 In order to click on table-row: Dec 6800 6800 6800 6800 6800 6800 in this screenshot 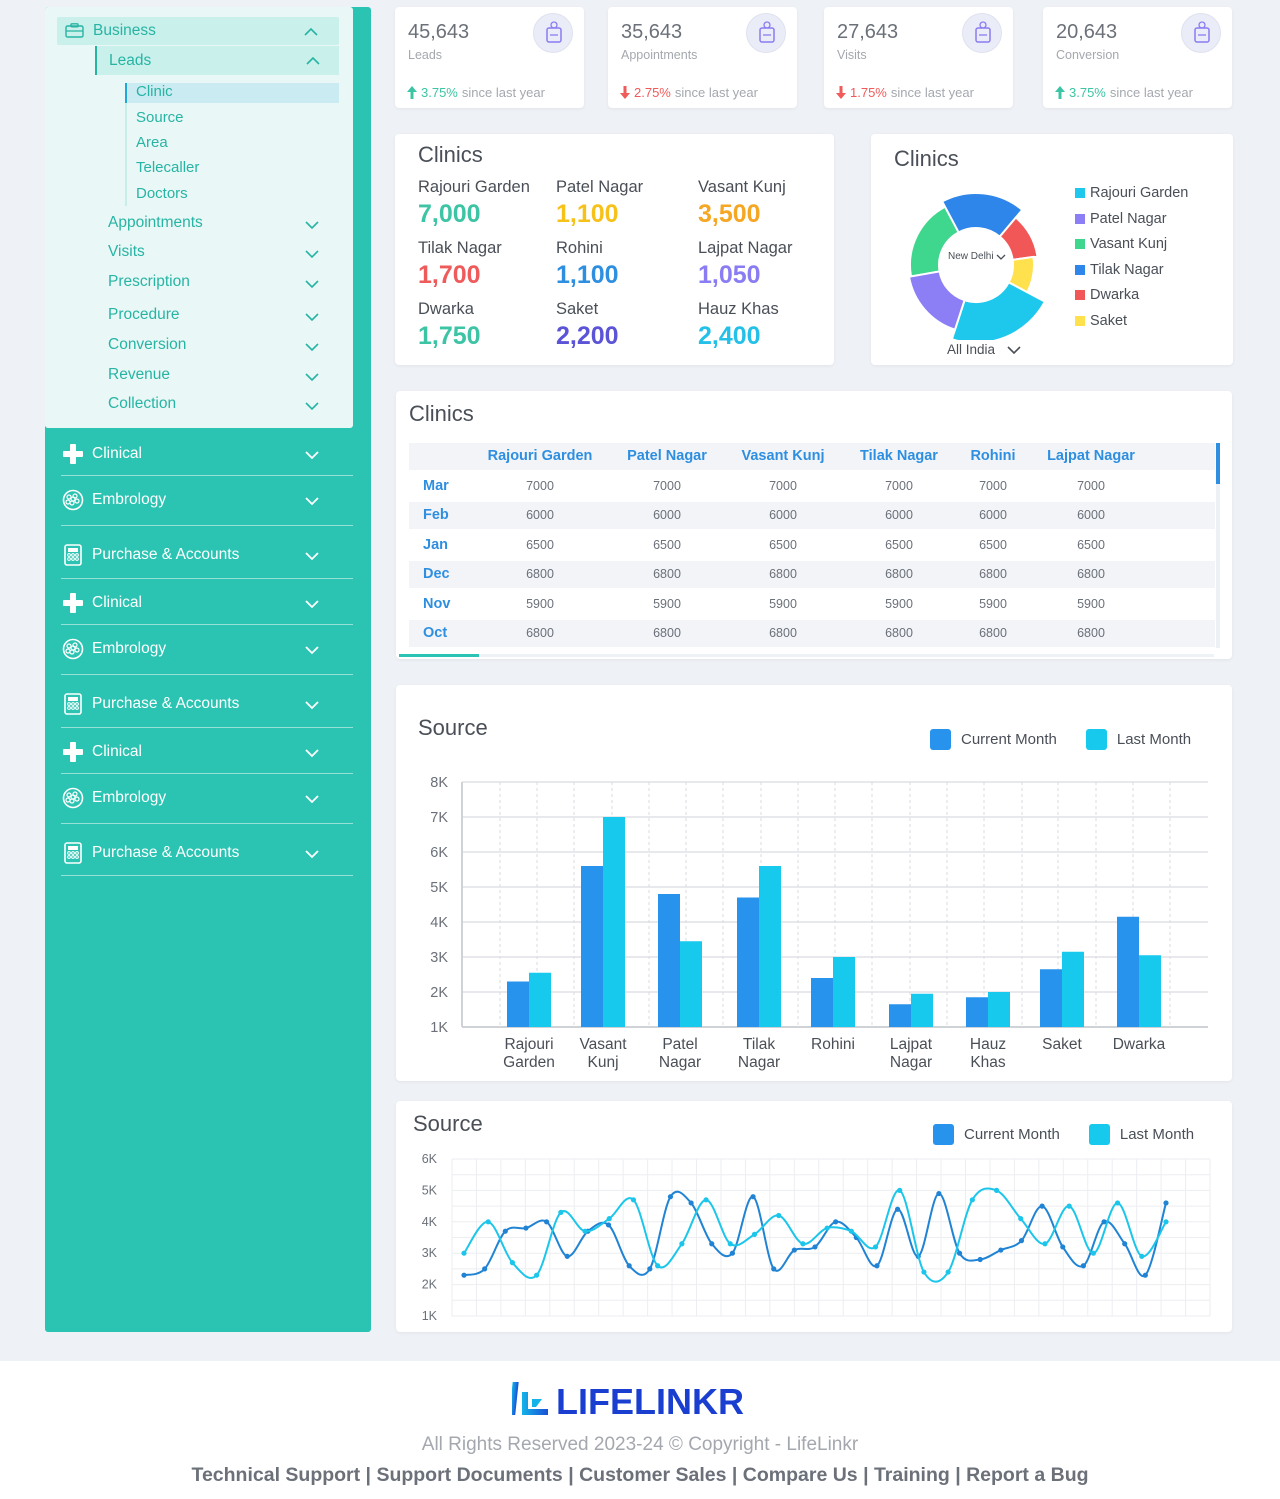, I will do `click(812, 575)`.